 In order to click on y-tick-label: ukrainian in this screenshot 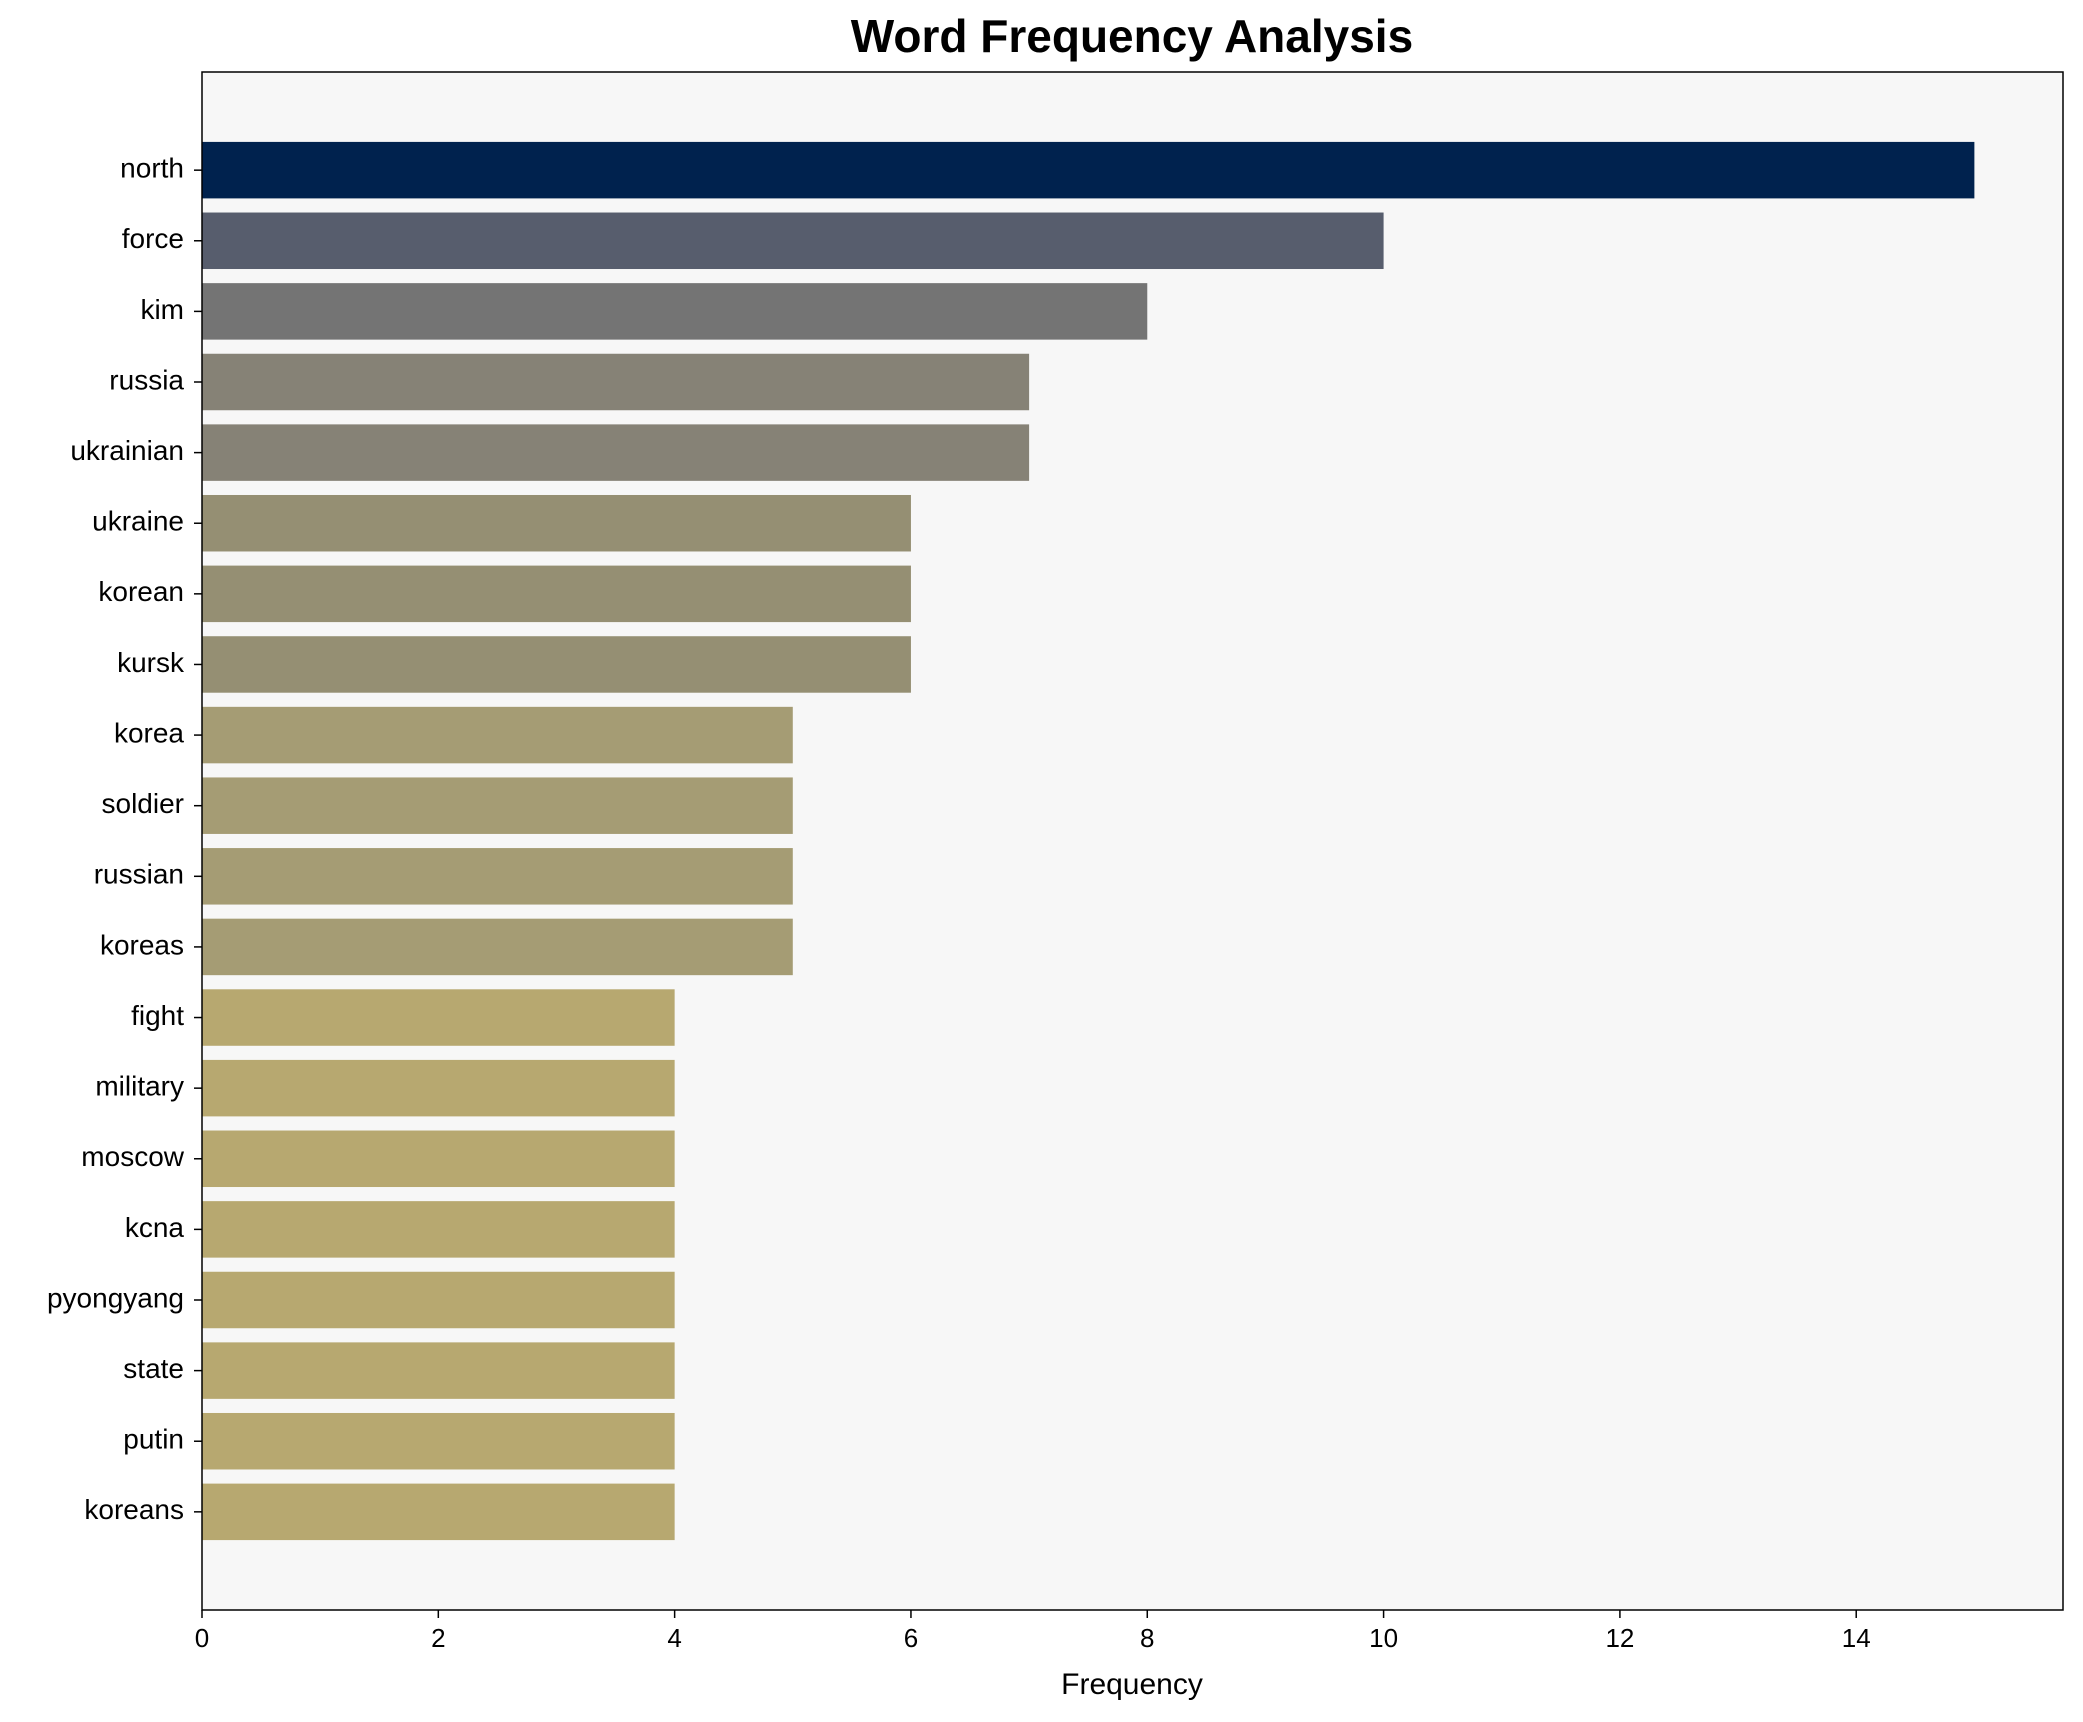, I will do `click(127, 450)`.